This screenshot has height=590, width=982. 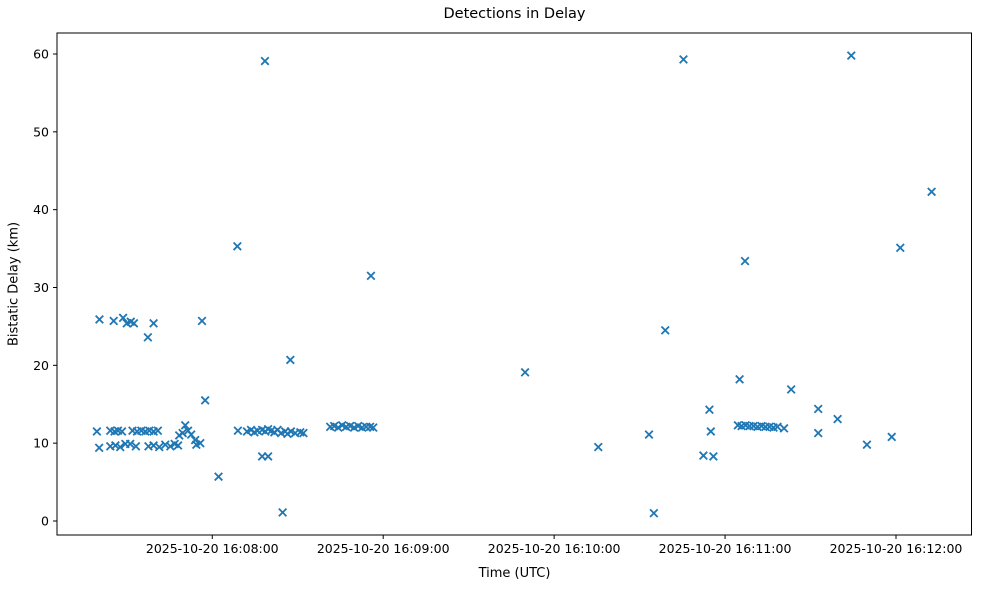 What do you see at coordinates (725, 548) in the screenshot?
I see `x-tick-label: 2025-10-20 16:11:00` at bounding box center [725, 548].